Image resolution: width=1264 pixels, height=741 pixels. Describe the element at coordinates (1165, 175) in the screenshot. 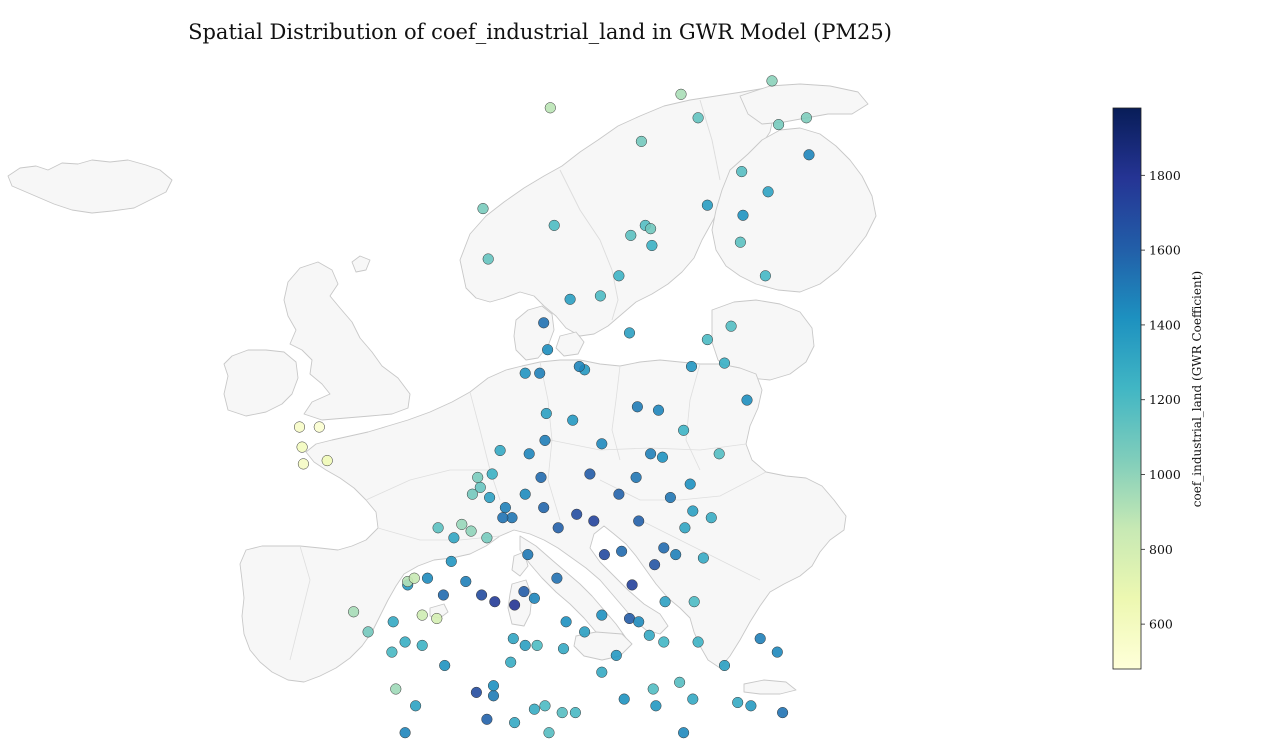

I see `colorbar-tick-label: 1800` at that location.